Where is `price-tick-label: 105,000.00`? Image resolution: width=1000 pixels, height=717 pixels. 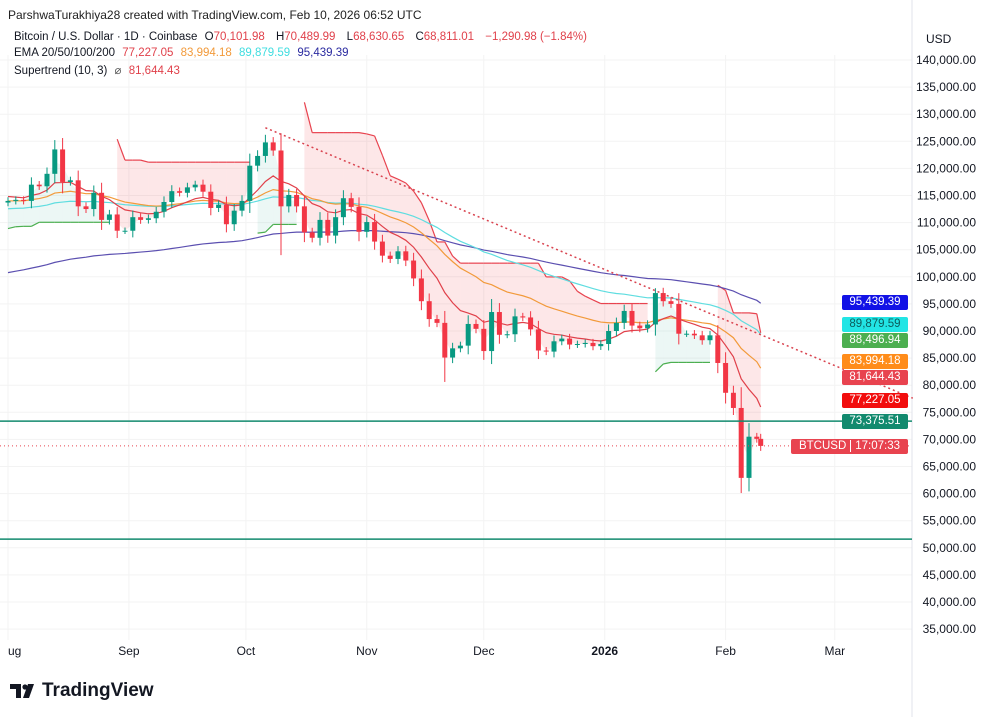
price-tick-label: 105,000.00 is located at coordinates (946, 250).